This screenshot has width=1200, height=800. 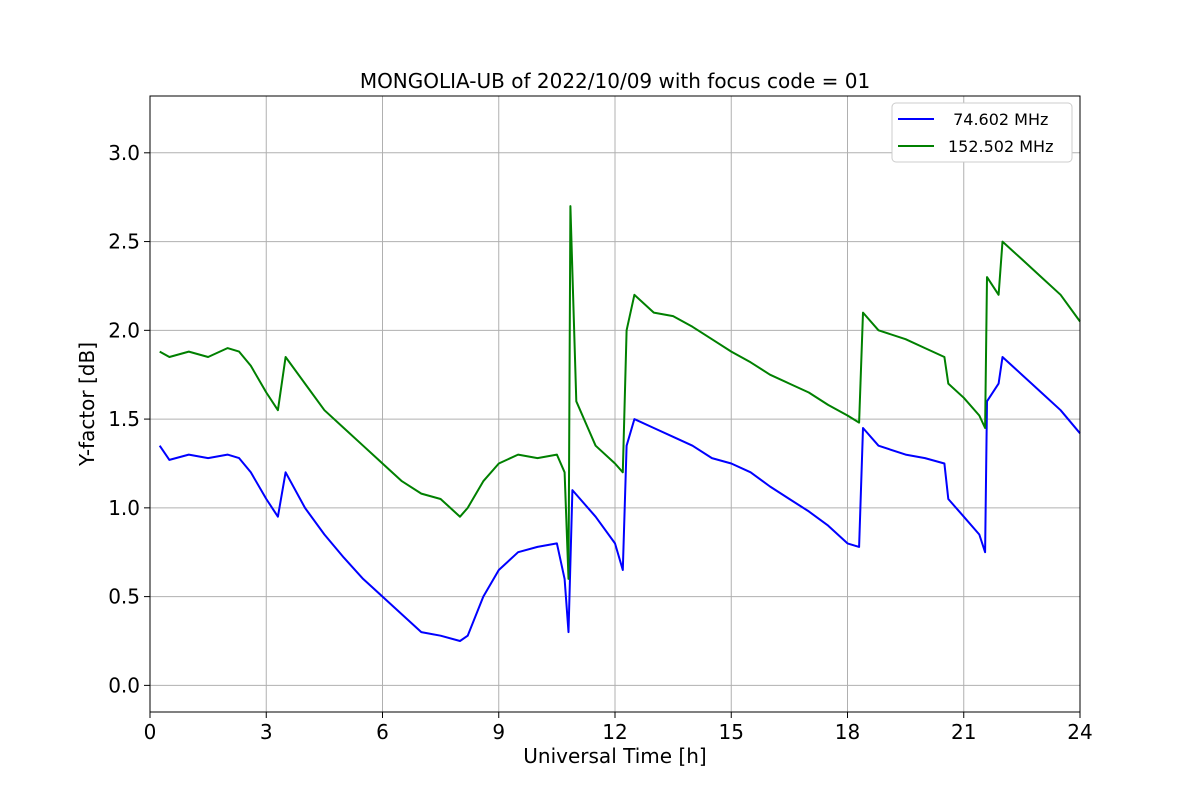 I want to click on y-tick-label: 2.5, so click(x=124, y=242).